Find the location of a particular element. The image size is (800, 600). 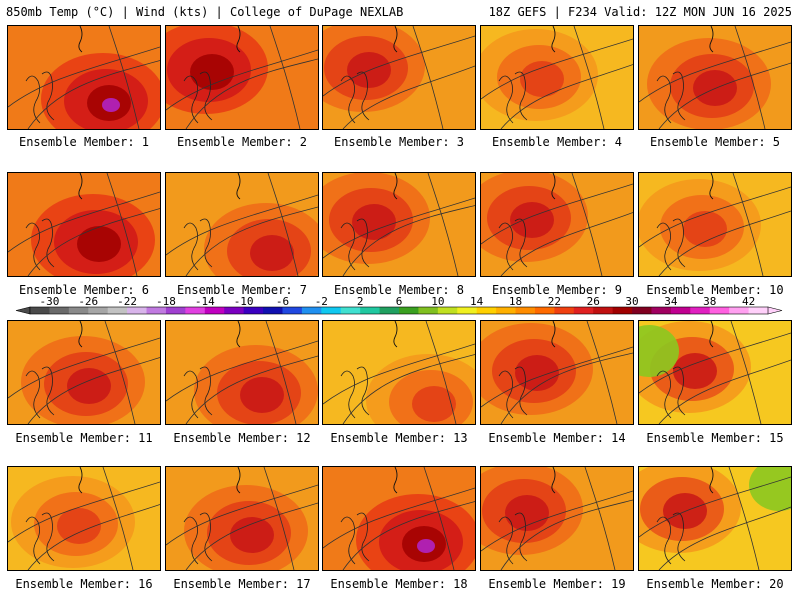

colorbar-tick-label: -6 is located at coordinates (282, 301).